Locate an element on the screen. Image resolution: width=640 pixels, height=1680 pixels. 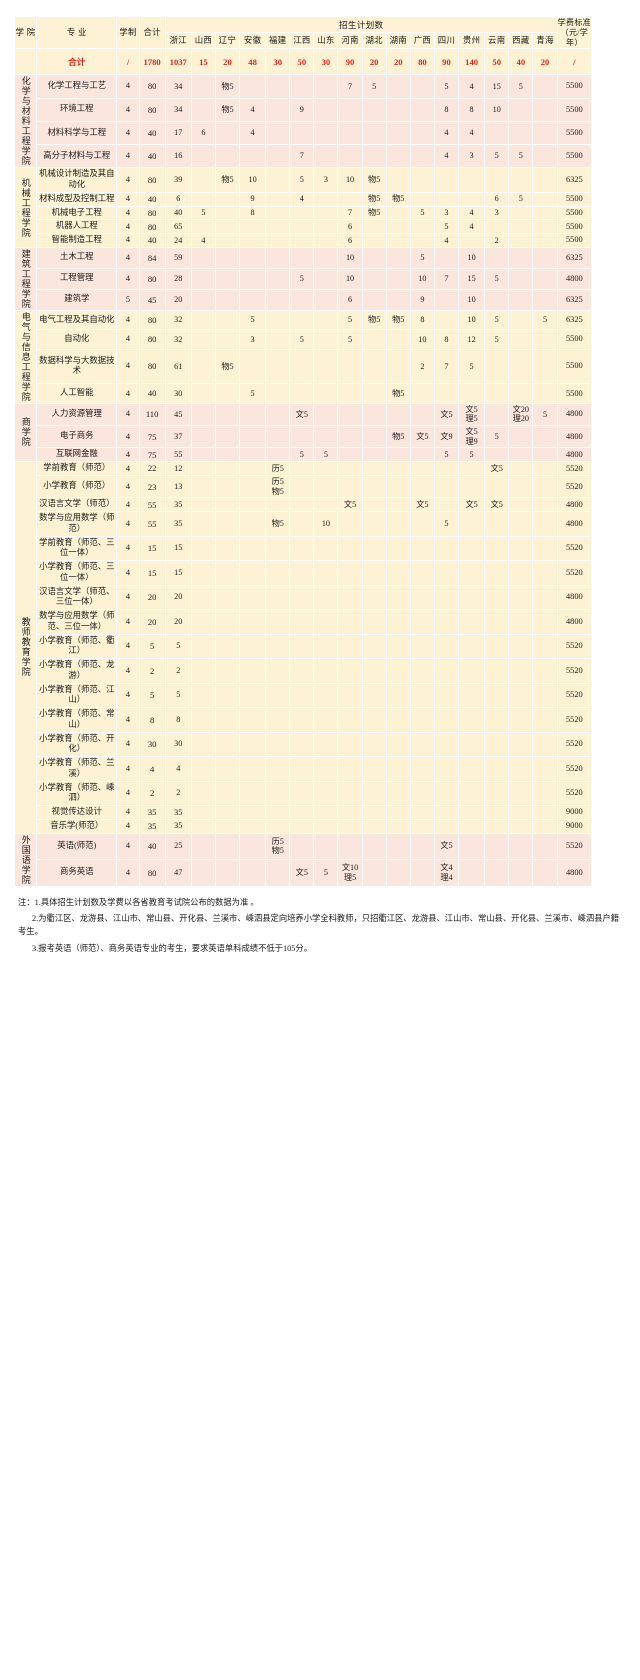
plan-cell: 历5 is located at coordinates (278, 468).